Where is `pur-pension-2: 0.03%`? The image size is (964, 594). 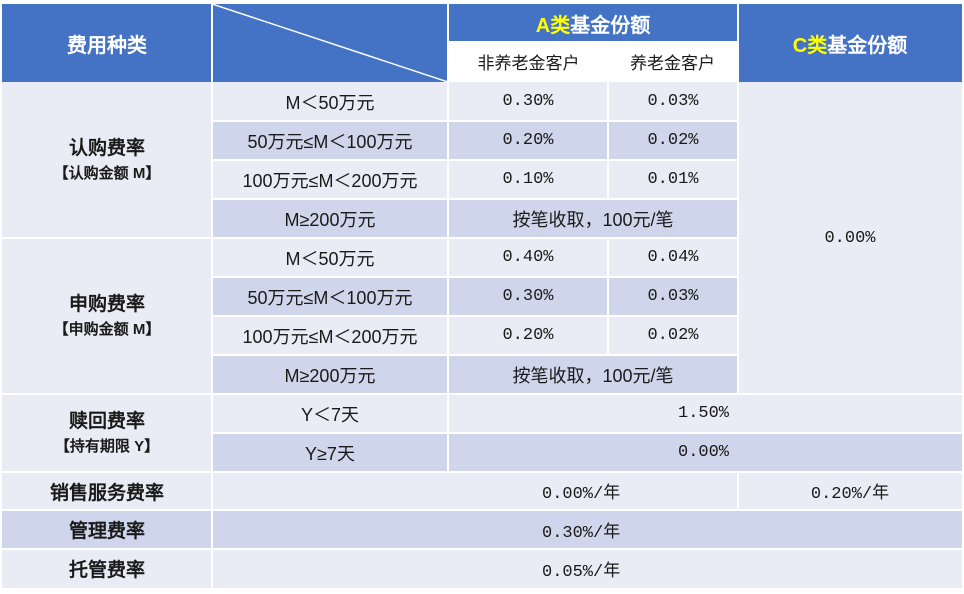 pur-pension-2: 0.03% is located at coordinates (673, 296).